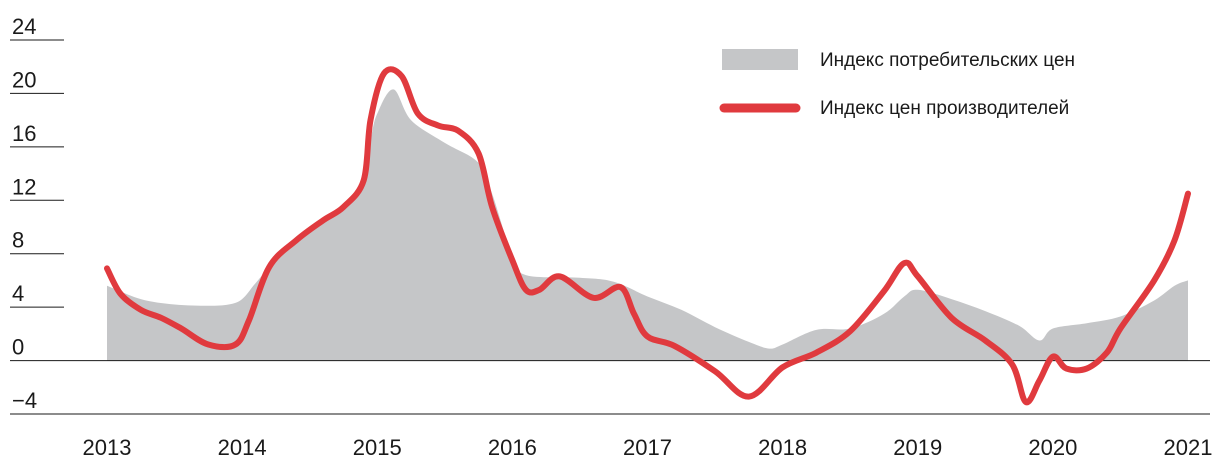 The image size is (1220, 468). Describe the element at coordinates (24, 26) in the screenshot. I see `y-tick-label: 24` at that location.